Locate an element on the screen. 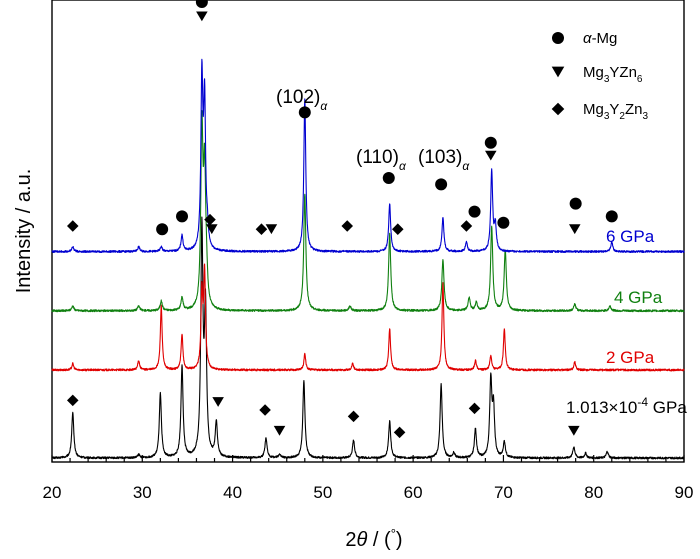 This screenshot has width=700, height=559. legend-layer: α-Mg Mg3YZn6 Mg3Y2Zn3 is located at coordinates (600, 76).